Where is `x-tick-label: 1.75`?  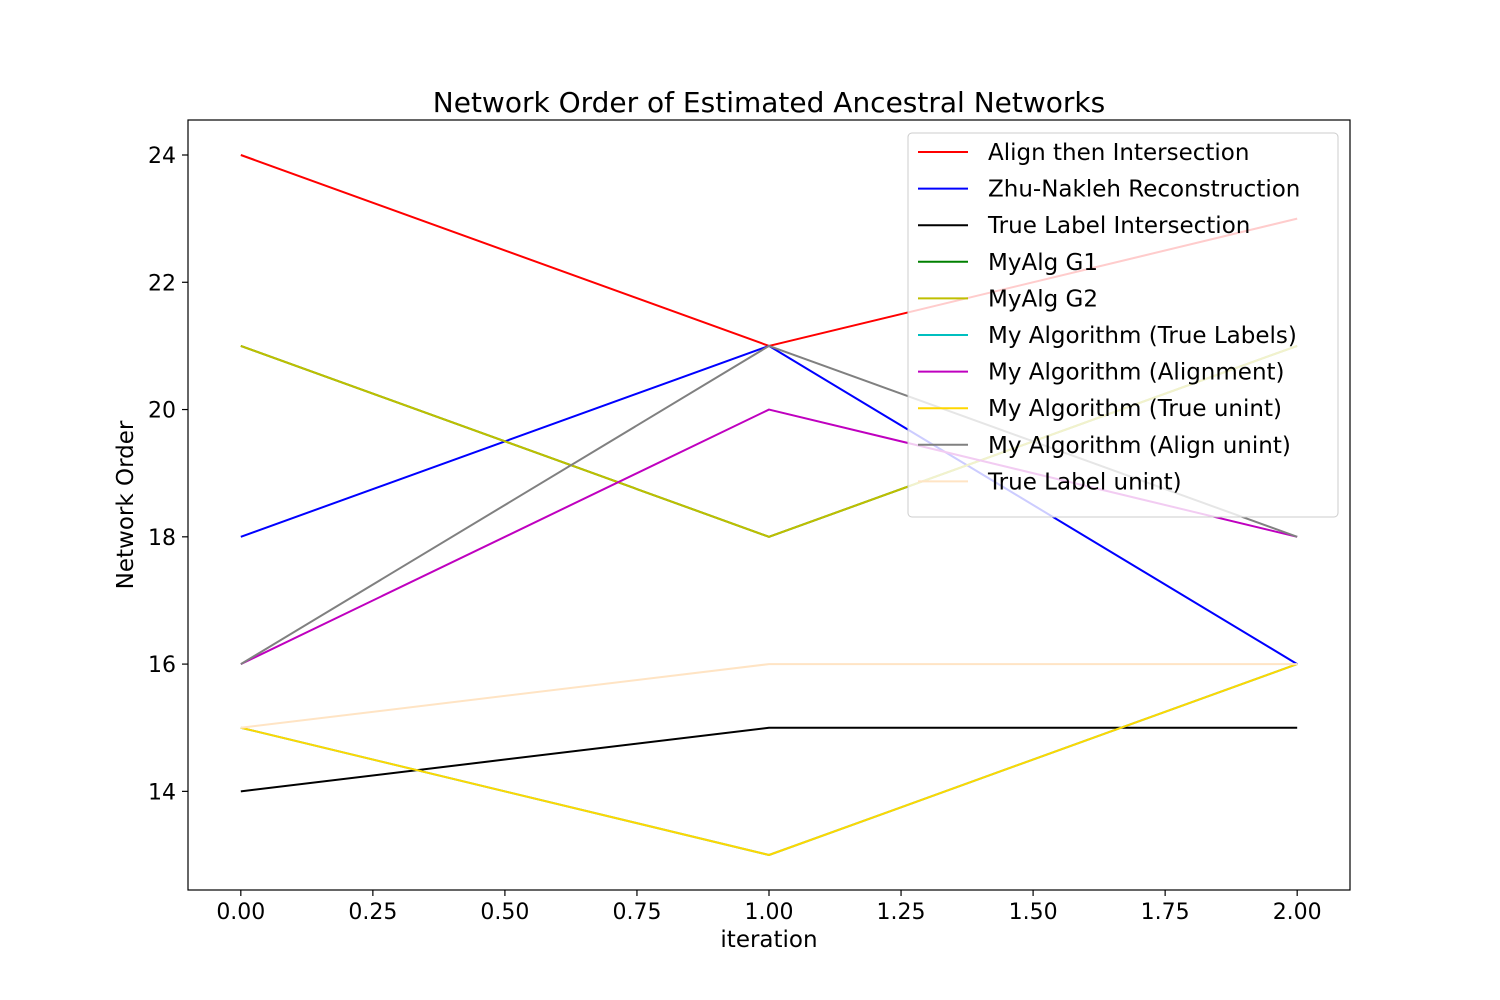 x-tick-label: 1.75 is located at coordinates (1165, 912).